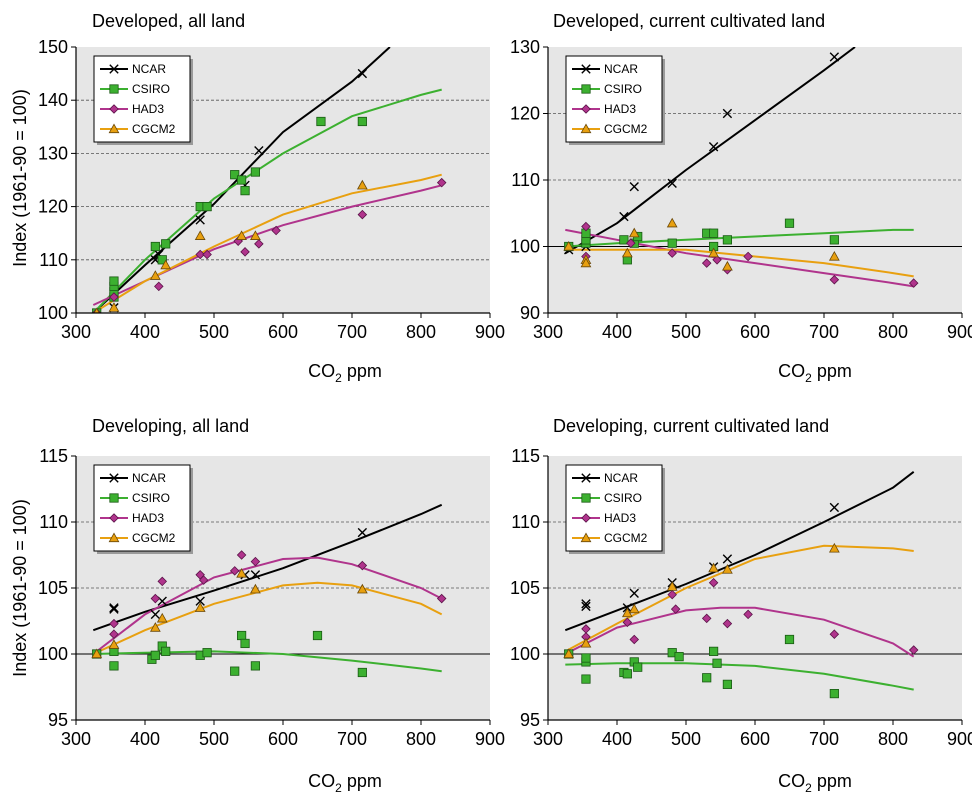  Describe the element at coordinates (149, 69) in the screenshot. I see `legend-label-ncar: NCAR` at that location.